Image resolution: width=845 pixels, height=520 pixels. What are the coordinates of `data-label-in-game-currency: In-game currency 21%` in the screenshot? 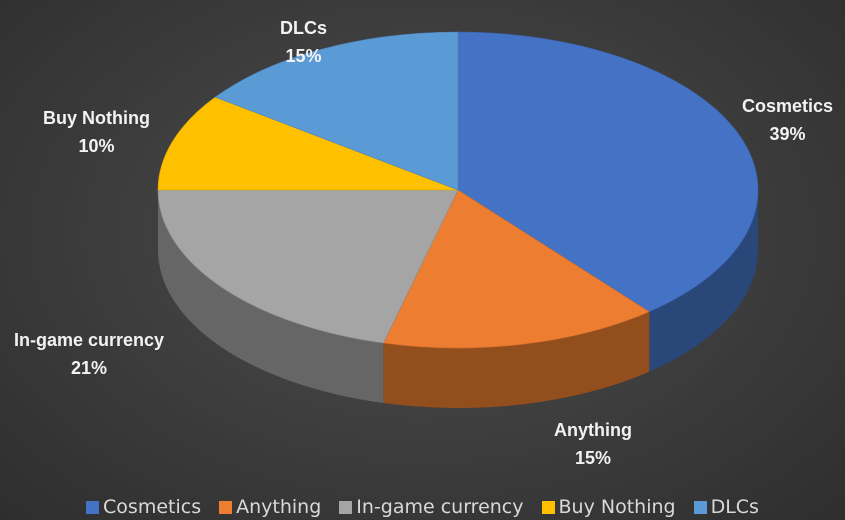 It's located at (89, 354).